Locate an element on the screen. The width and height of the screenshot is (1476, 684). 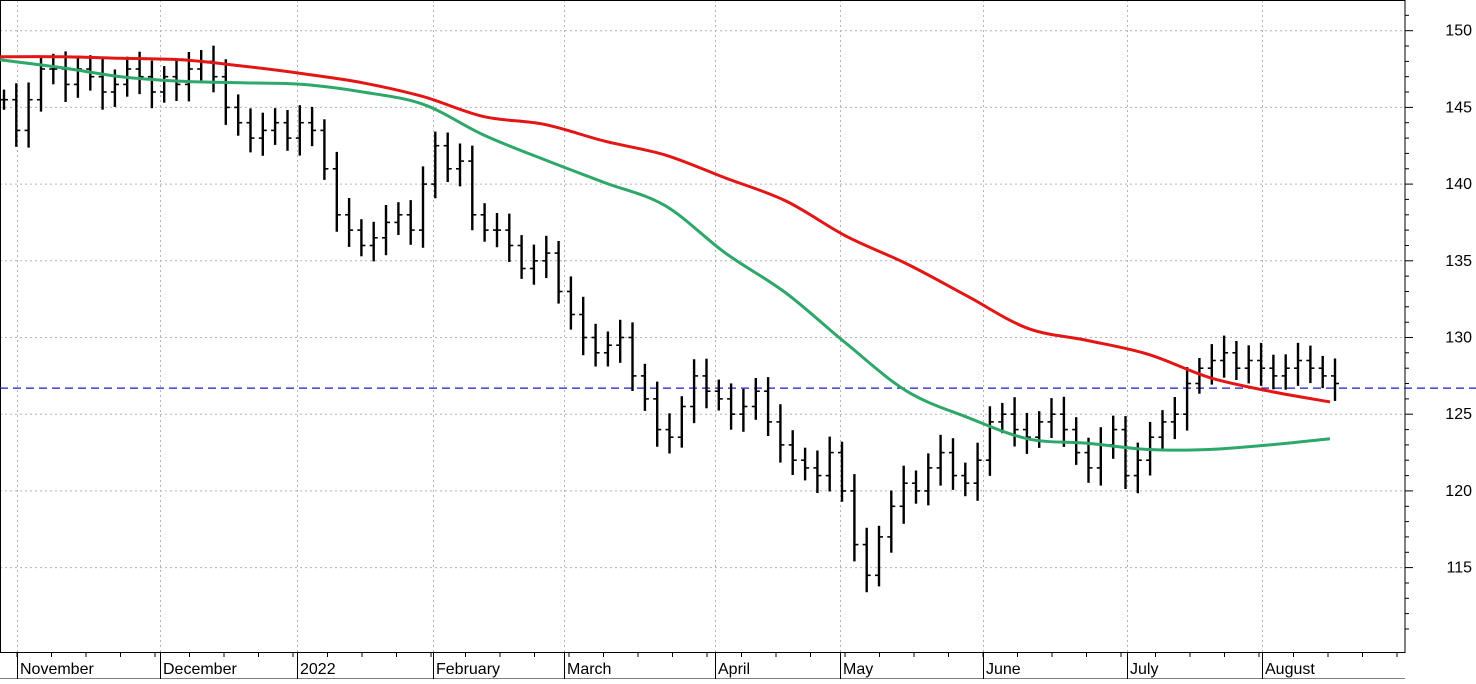
y-tick-label: 150 is located at coordinates (1458, 31).